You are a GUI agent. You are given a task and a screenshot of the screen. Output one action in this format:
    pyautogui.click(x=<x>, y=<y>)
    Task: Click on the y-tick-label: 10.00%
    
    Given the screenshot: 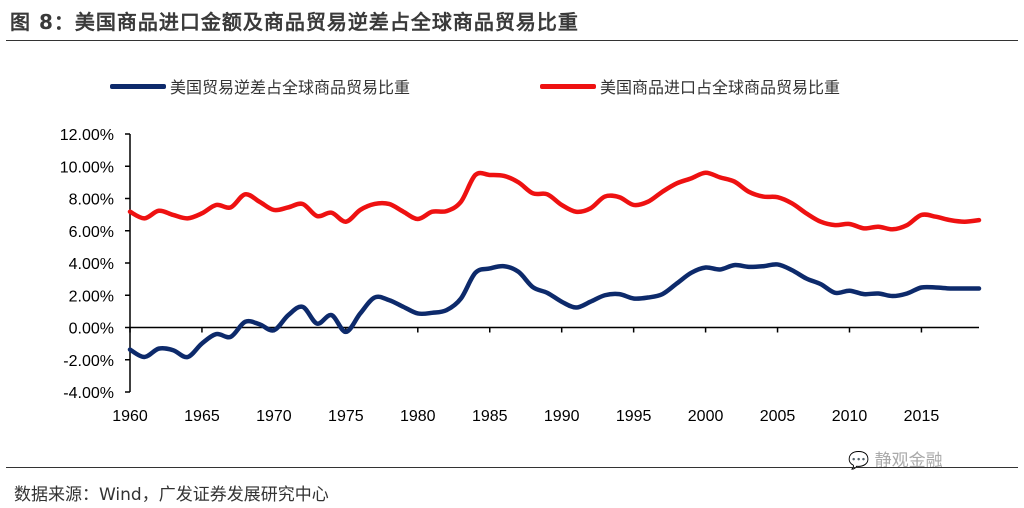 What is the action you would take?
    pyautogui.click(x=87, y=167)
    